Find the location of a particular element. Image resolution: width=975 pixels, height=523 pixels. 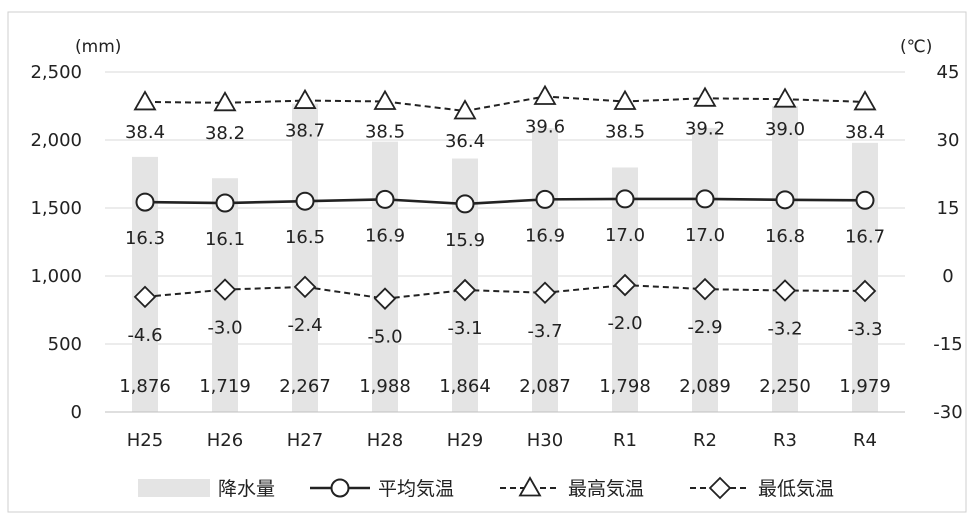

left-tick-label: 1,000 is located at coordinates (56, 276).